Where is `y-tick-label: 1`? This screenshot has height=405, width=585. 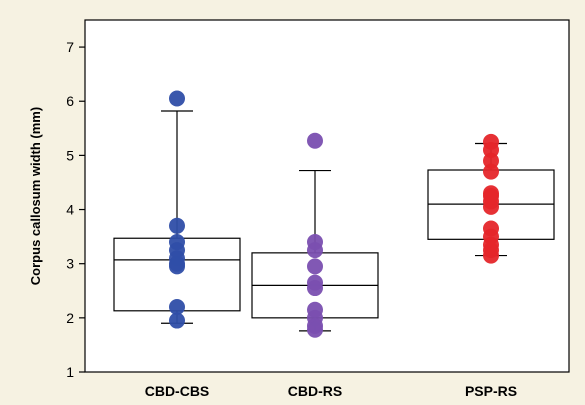
y-tick-label: 1 is located at coordinates (70, 372).